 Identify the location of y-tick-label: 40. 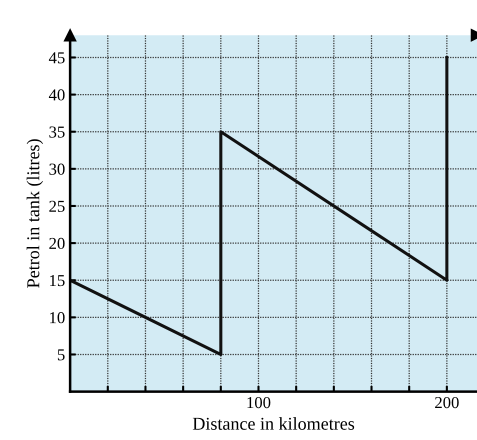
(56, 95).